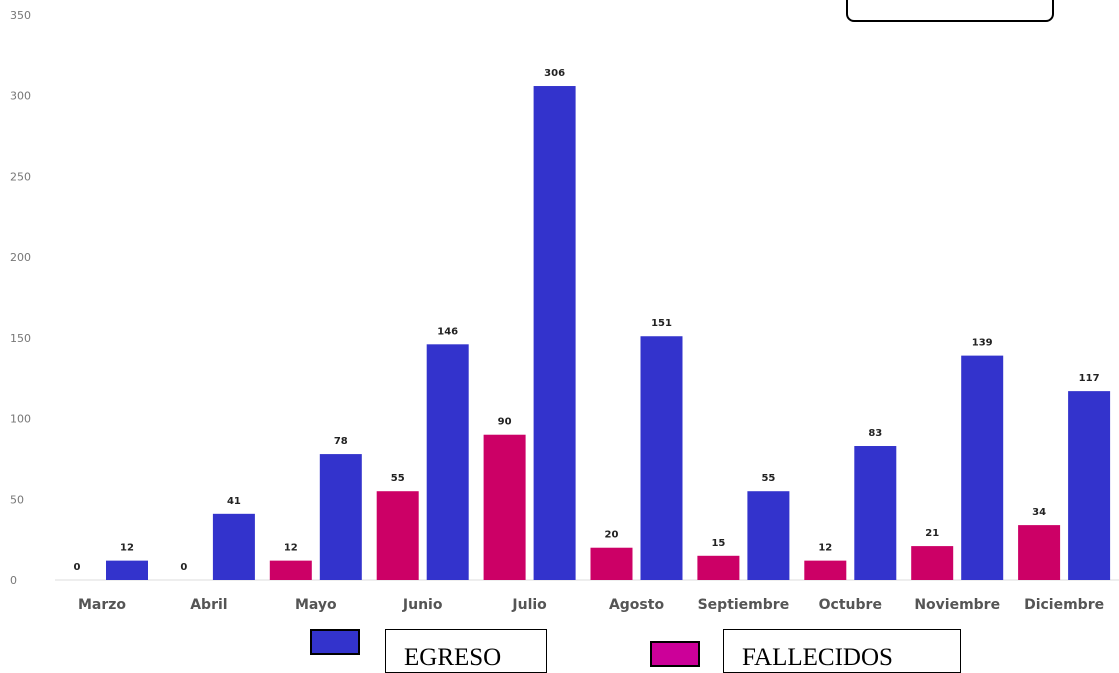 This screenshot has width=1119, height=673. I want to click on x-tick-label: Diciembre, so click(1064, 605).